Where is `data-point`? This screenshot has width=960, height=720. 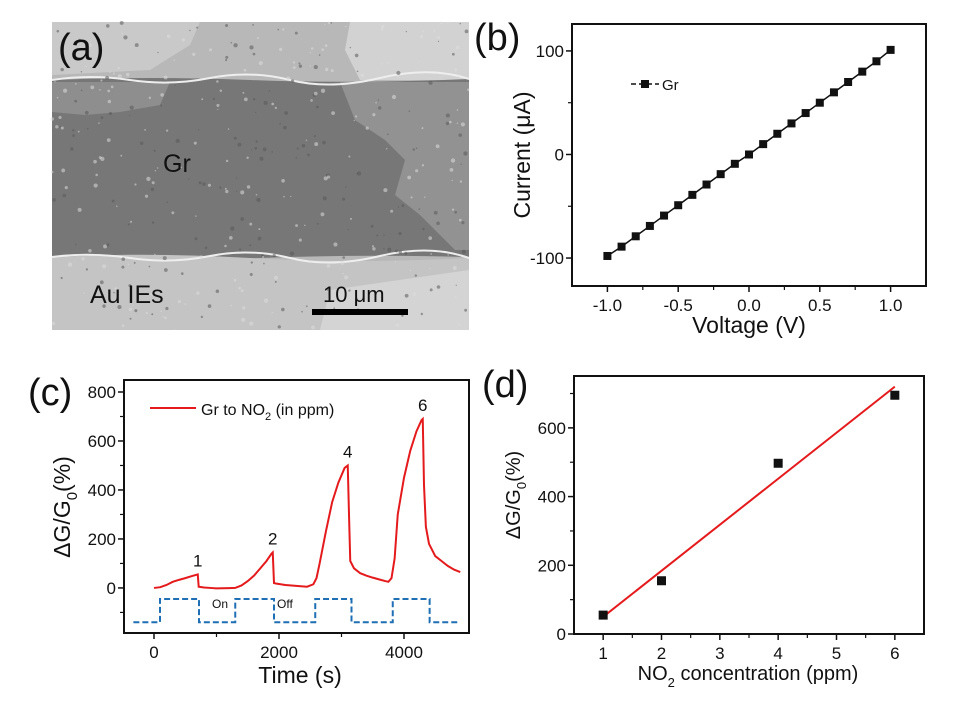 data-point is located at coordinates (778, 463).